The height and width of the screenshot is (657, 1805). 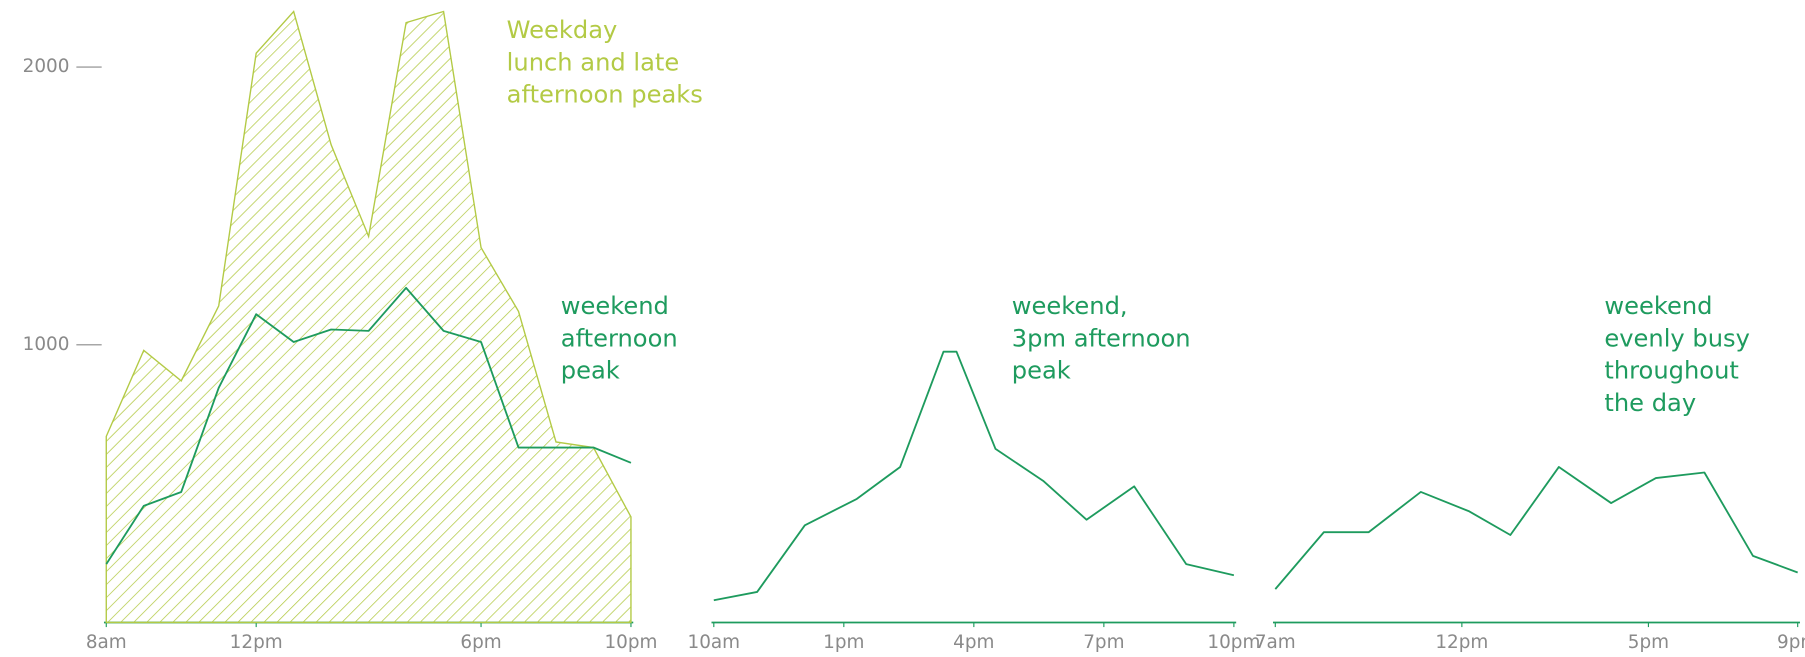 What do you see at coordinates (46, 344) in the screenshot?
I see `y-tick-label: 1000` at bounding box center [46, 344].